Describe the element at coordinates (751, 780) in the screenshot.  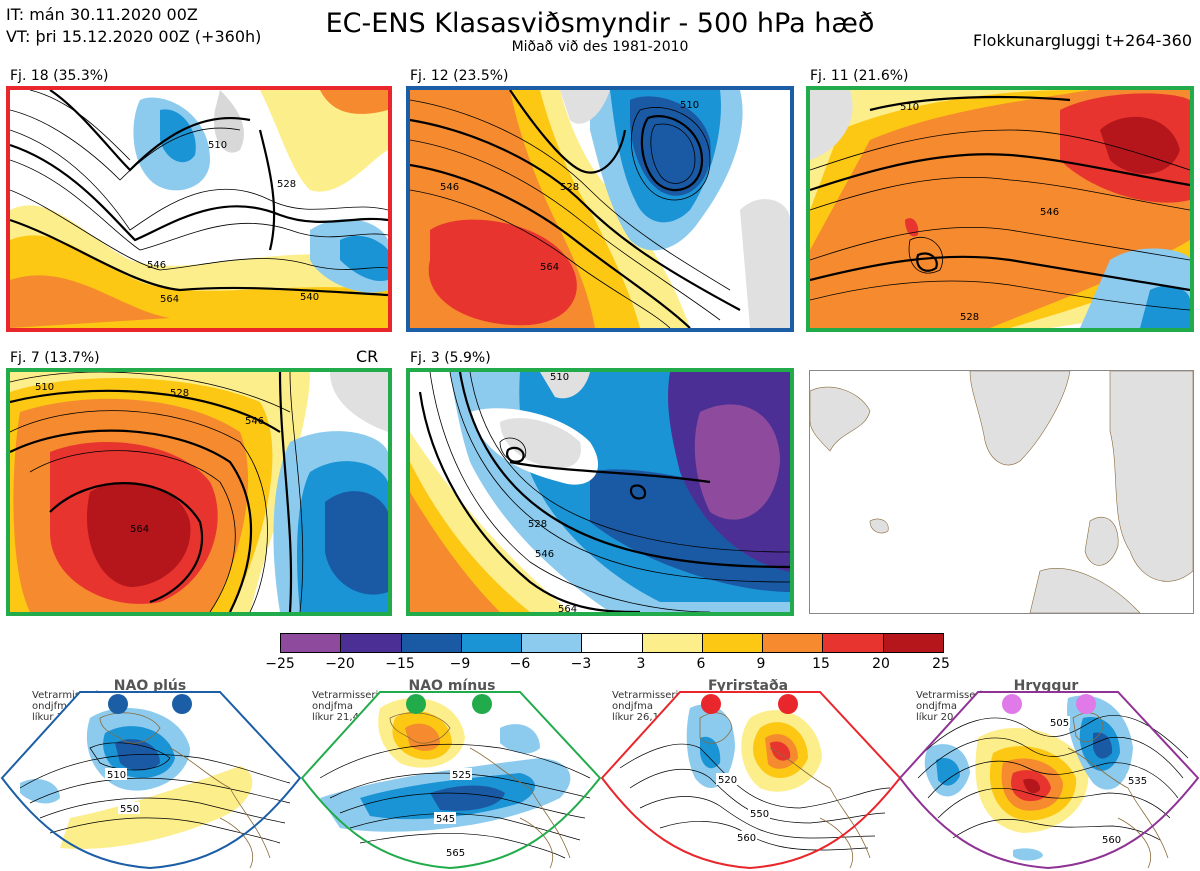
I see `regime-3-map: 520 550 560` at that location.